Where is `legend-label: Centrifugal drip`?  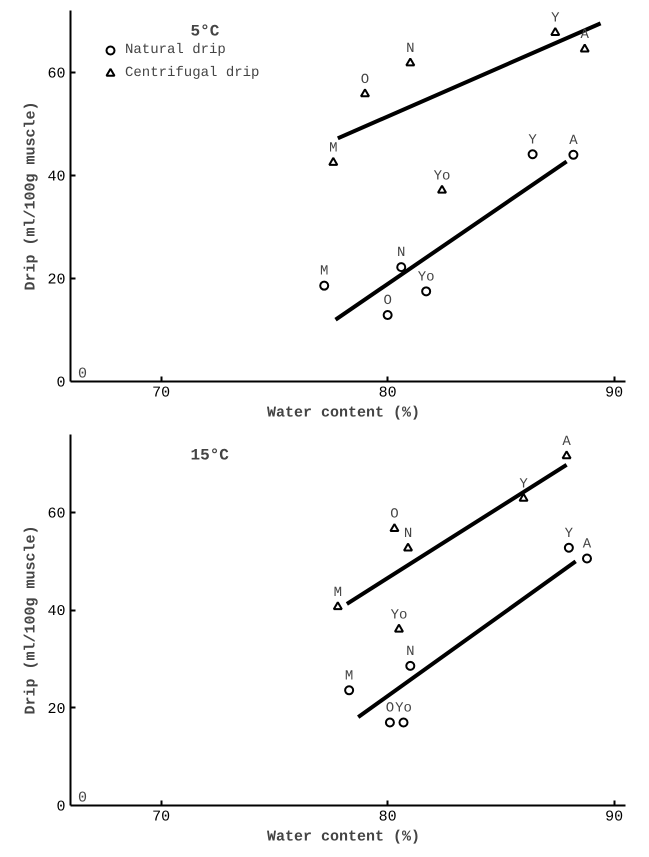 legend-label: Centrifugal drip is located at coordinates (192, 73).